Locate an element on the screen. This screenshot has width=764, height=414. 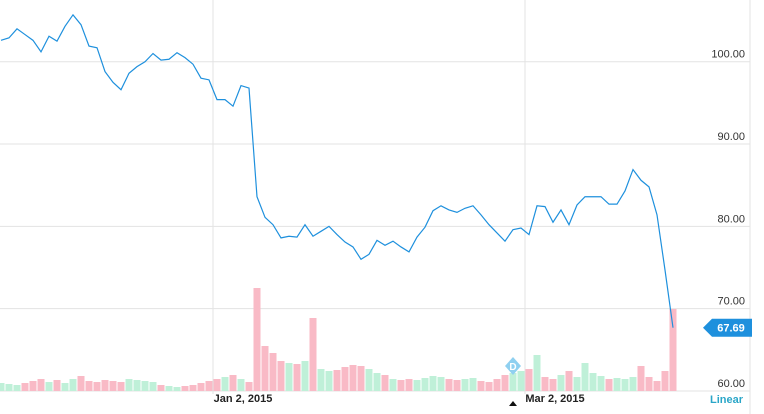
x-tick-label: Mar 2, 2015 is located at coordinates (554, 399).